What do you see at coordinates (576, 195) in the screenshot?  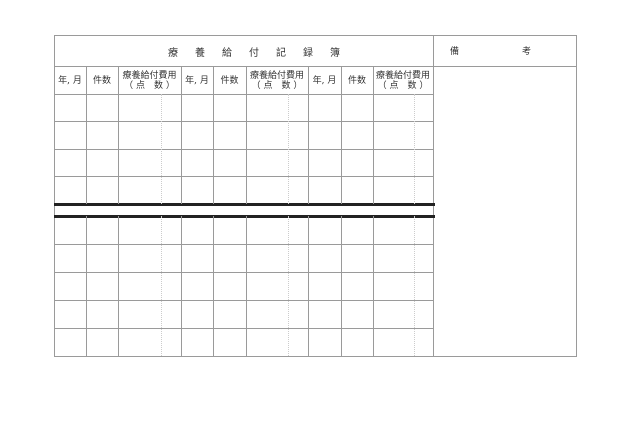 I see `border-right` at bounding box center [576, 195].